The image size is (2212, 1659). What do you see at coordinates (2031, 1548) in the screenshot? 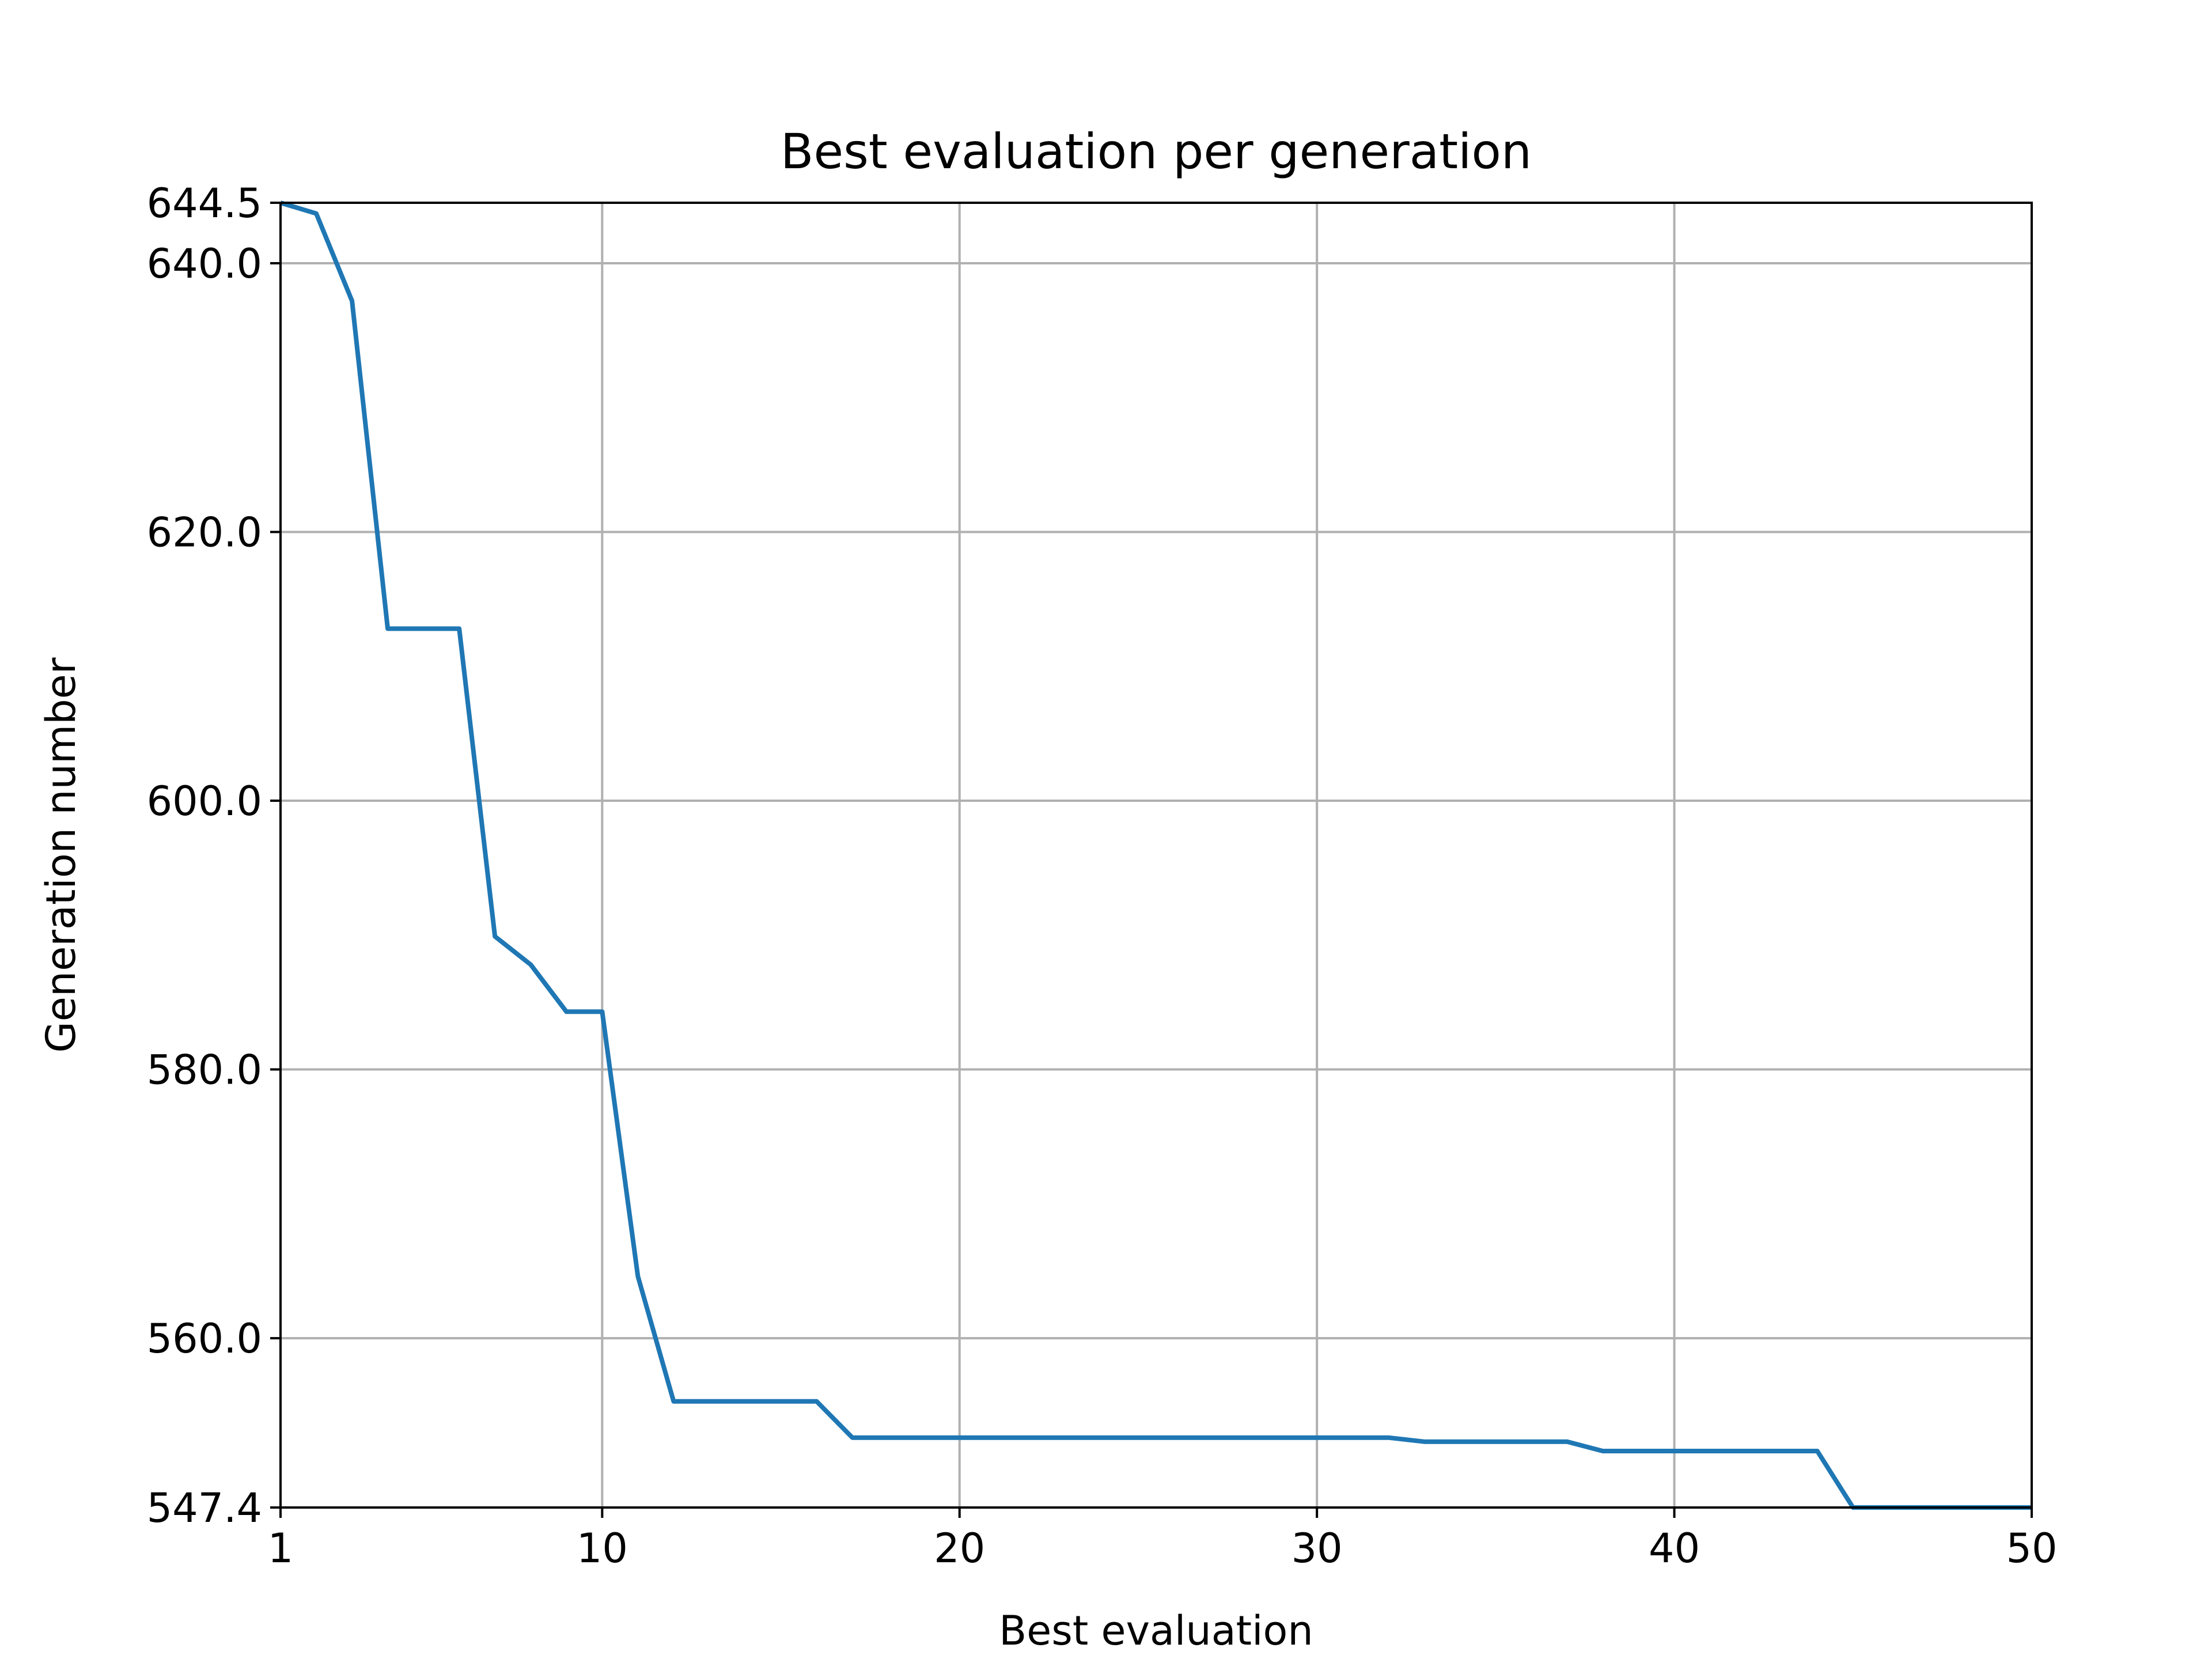
I see `x-tick-label: 50` at bounding box center [2031, 1548].